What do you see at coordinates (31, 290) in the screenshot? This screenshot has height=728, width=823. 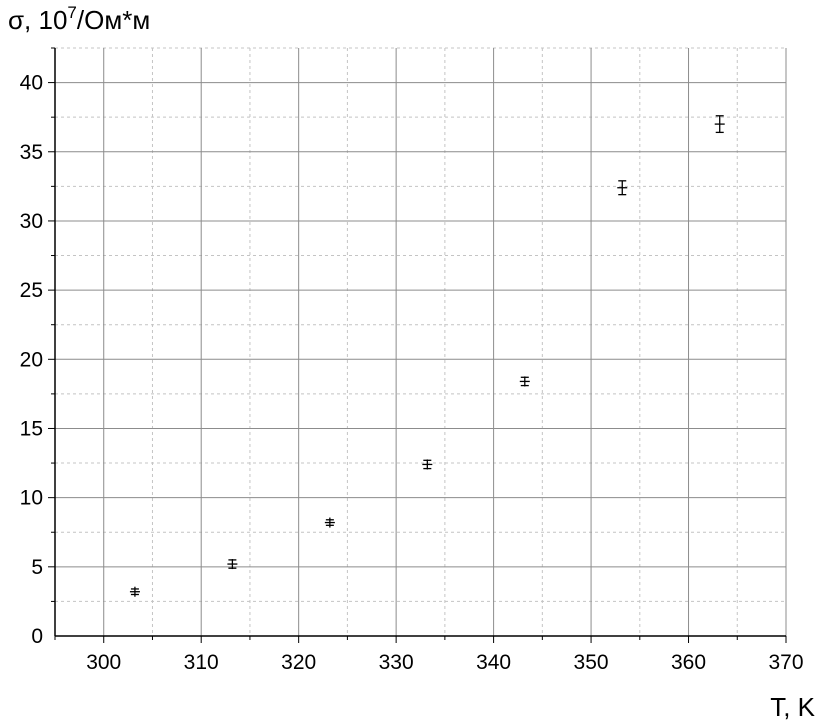 I see `y-tick-label: 25` at bounding box center [31, 290].